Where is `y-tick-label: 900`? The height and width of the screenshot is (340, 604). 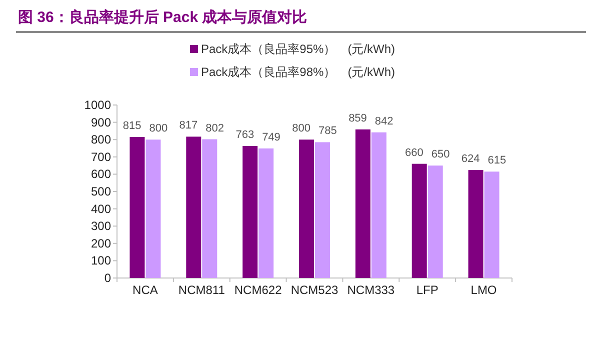
y-tick-label: 900 is located at coordinates (101, 122).